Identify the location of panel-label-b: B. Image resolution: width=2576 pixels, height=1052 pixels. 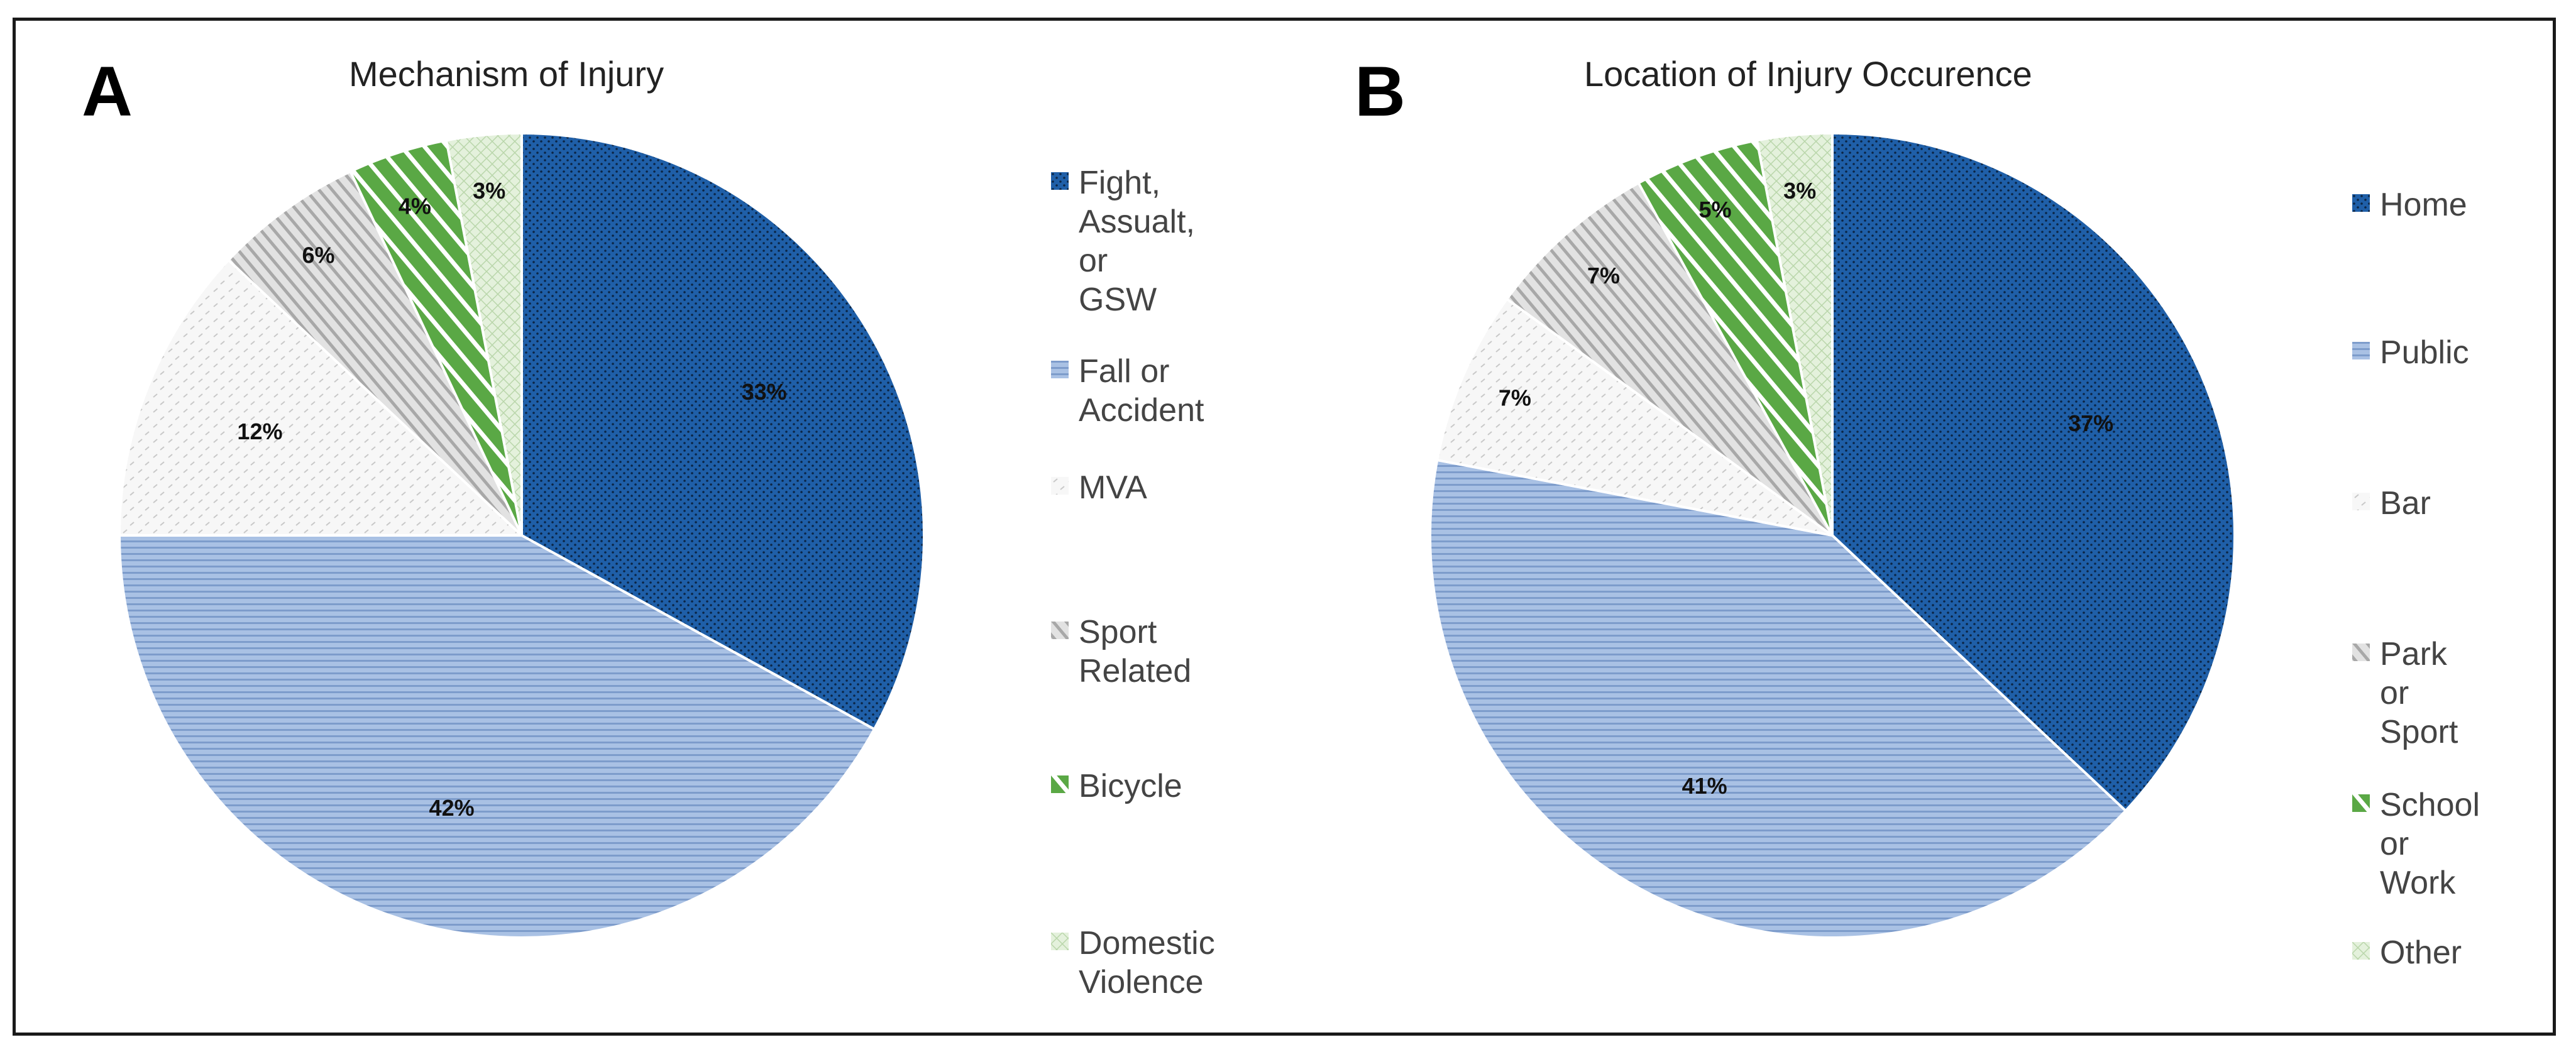
(1380, 91).